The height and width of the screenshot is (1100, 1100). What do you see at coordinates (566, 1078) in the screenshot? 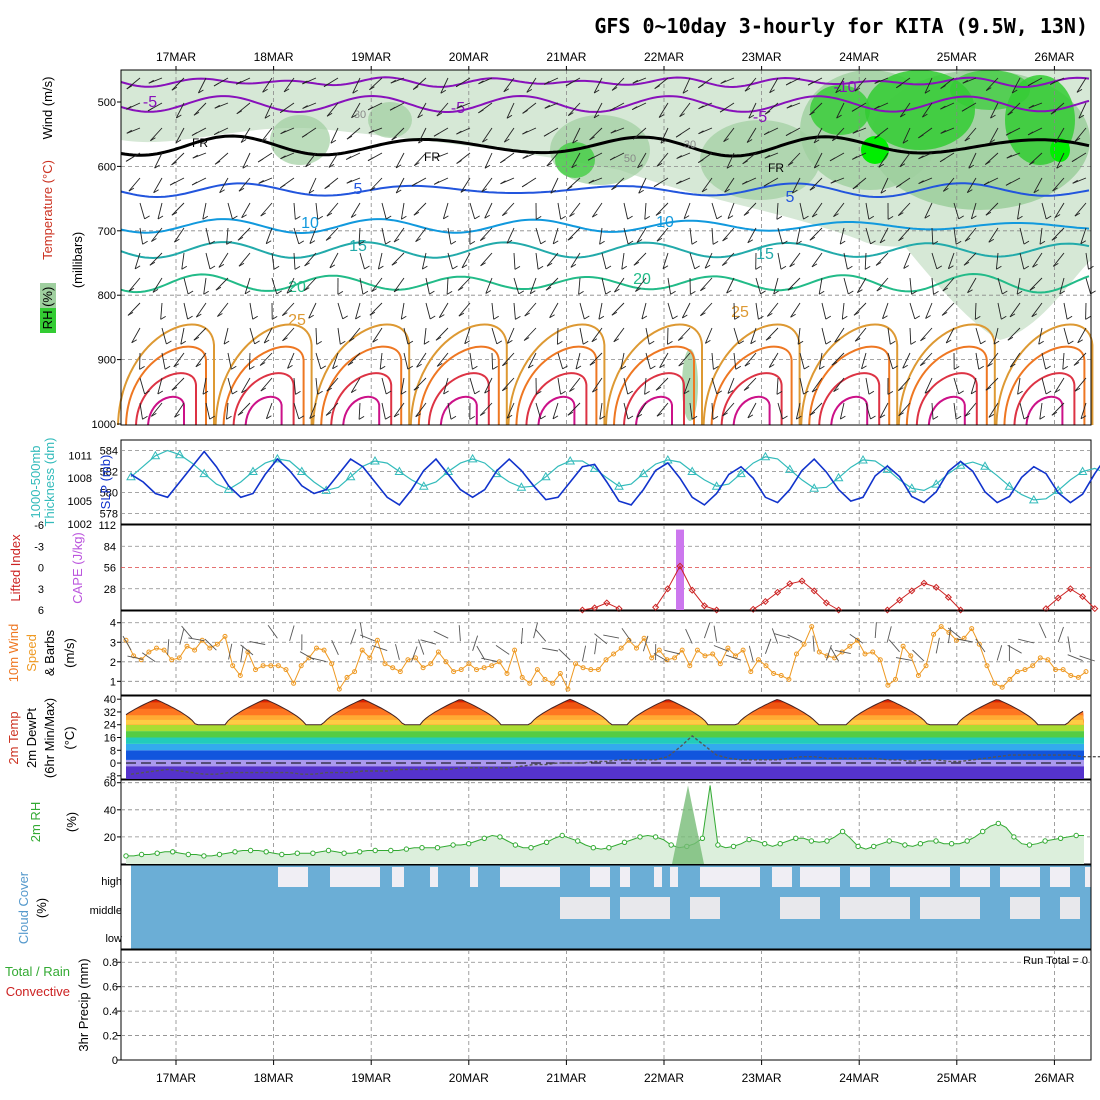
I see `bottom-date-label: 21MAR` at bounding box center [566, 1078].